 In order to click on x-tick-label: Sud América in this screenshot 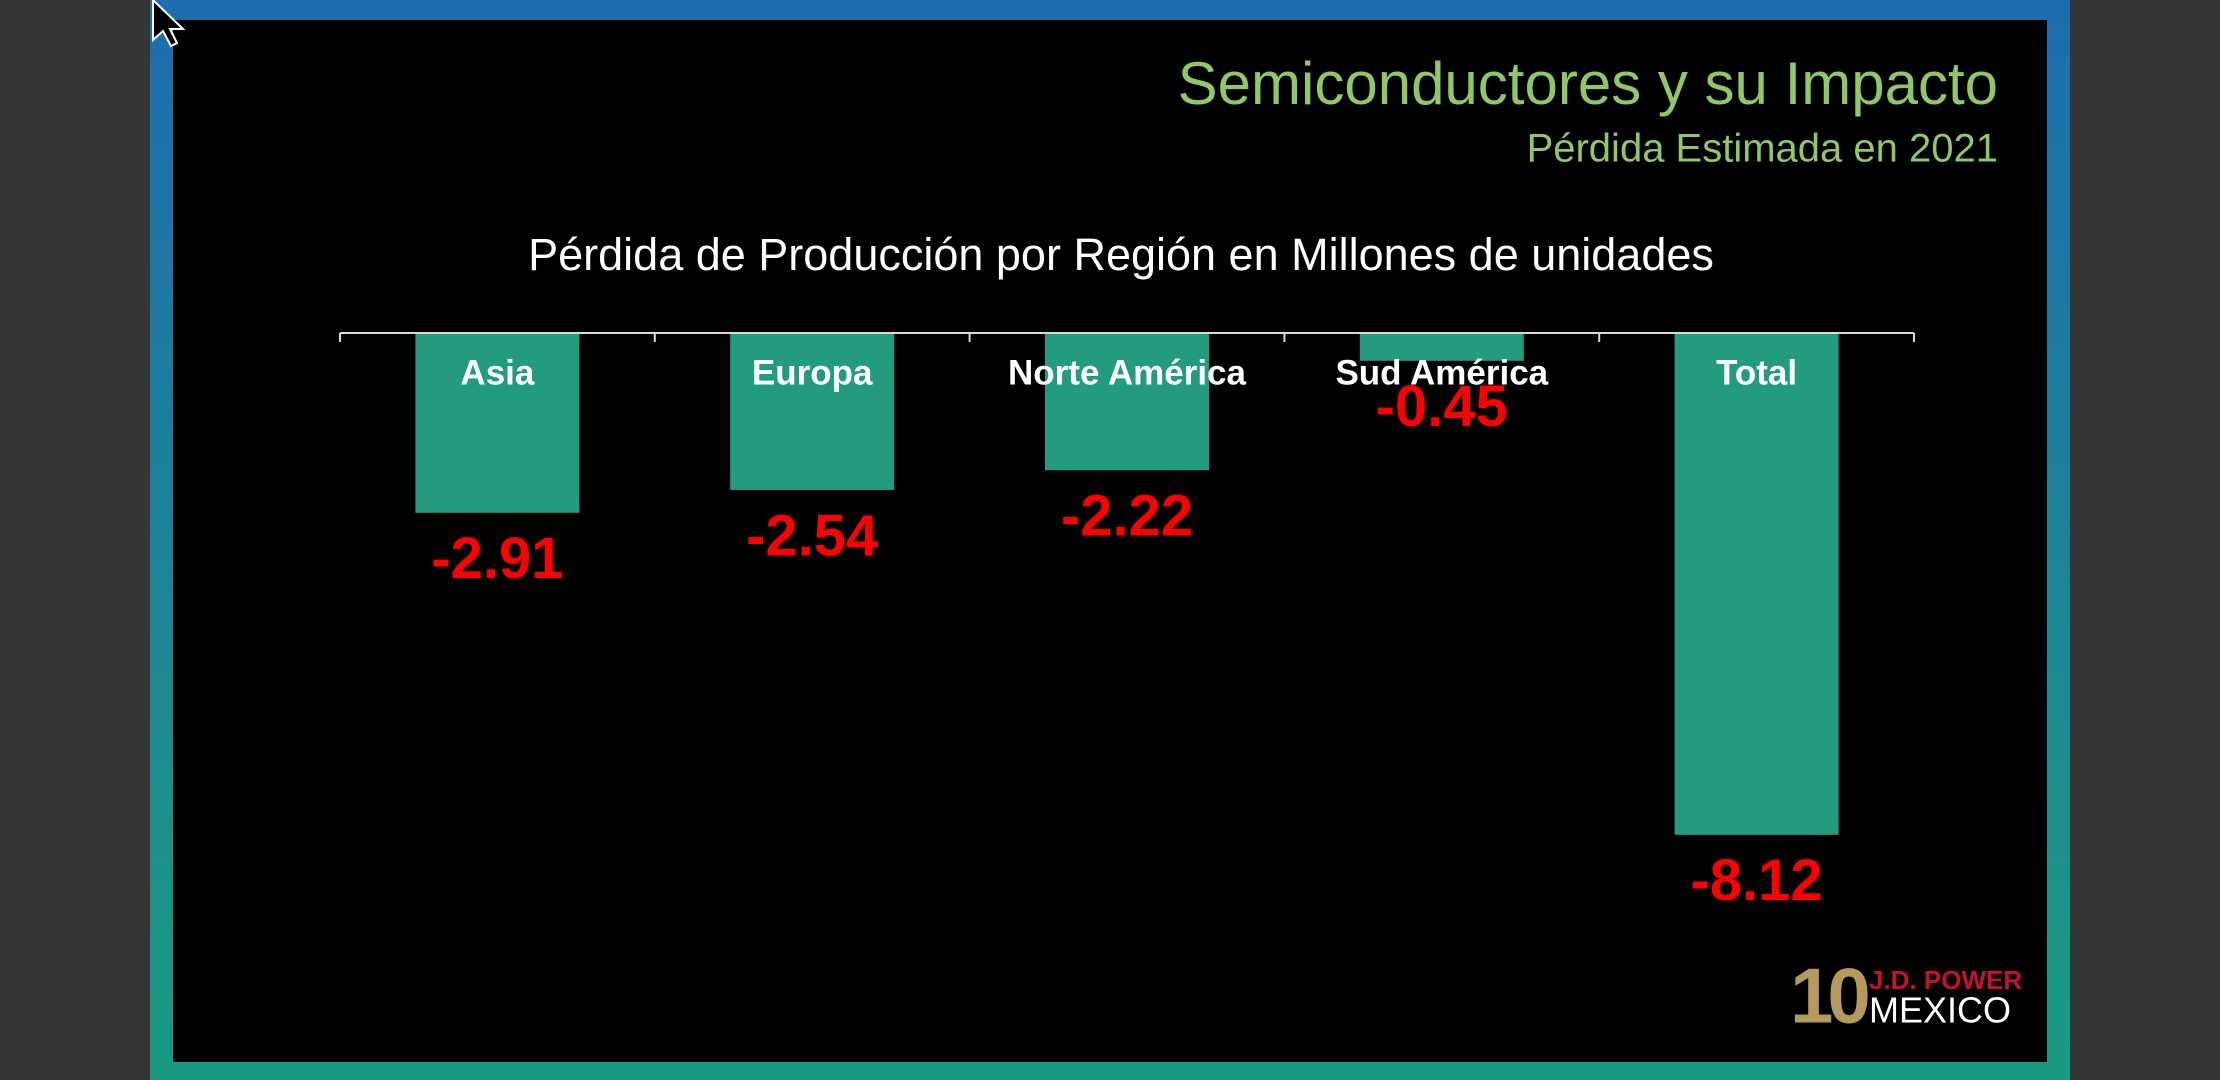, I will do `click(1441, 372)`.